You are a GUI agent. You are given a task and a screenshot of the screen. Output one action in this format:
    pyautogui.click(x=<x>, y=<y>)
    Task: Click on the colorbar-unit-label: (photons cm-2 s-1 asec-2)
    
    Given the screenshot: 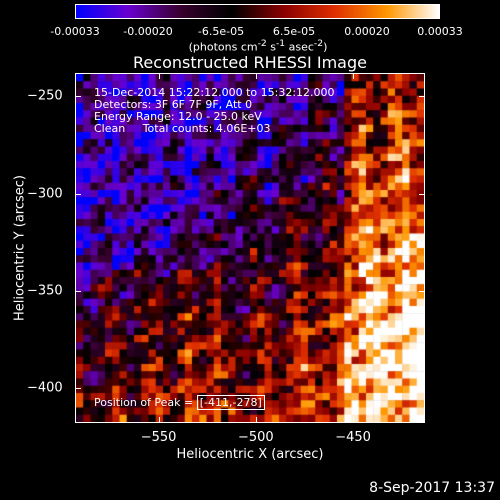 What is the action you would take?
    pyautogui.click(x=258, y=46)
    